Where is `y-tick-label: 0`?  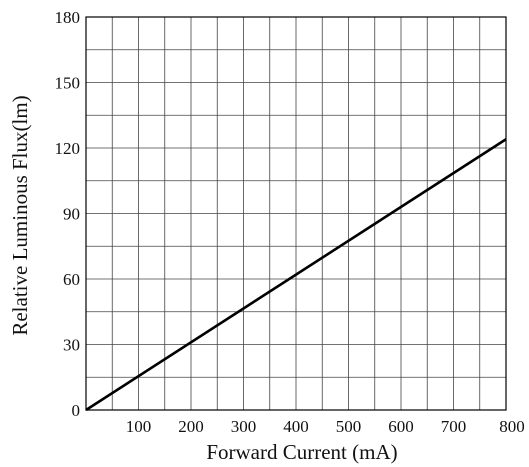 y-tick-label: 0 is located at coordinates (76, 410).